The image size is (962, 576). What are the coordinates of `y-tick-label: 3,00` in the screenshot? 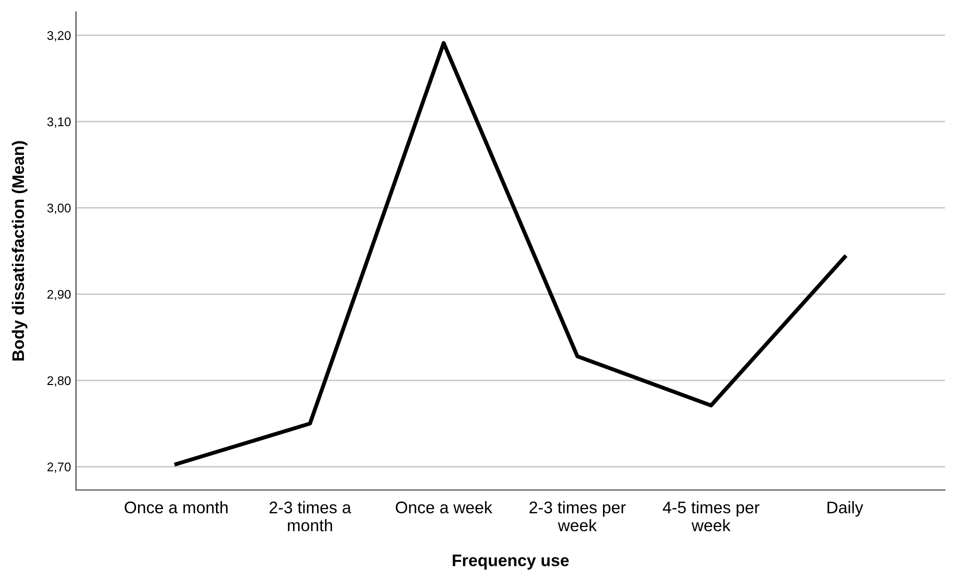 It's located at (59, 209).